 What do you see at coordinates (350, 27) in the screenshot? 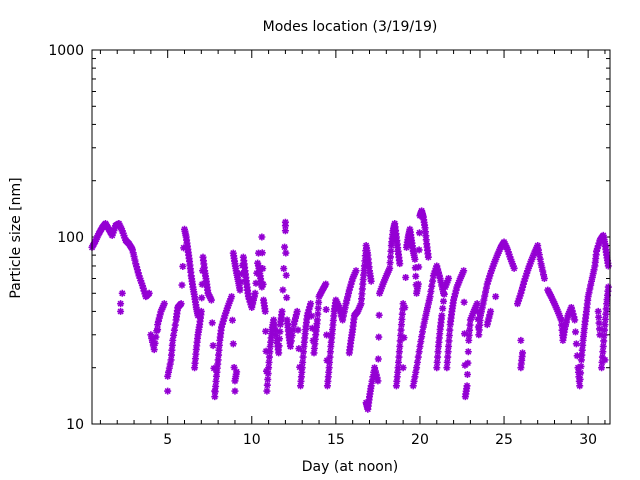
I see `chart-title: Modes location (3/19/19)` at bounding box center [350, 27].